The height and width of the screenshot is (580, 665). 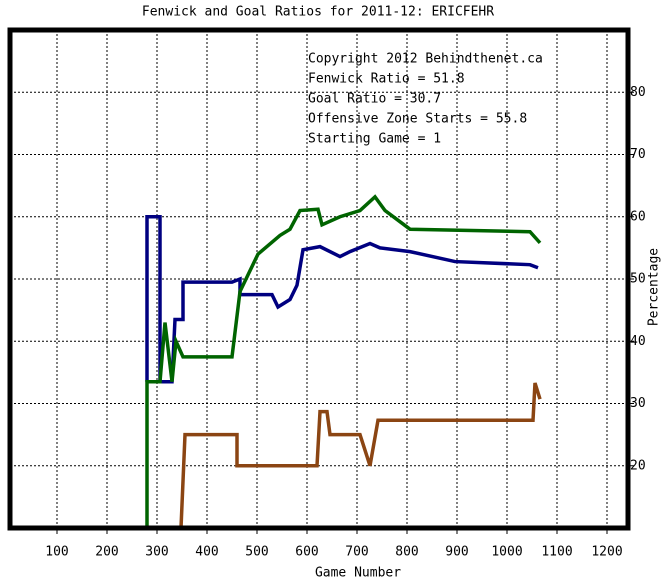 I want to click on x-tick-label: 700, so click(x=356, y=552).